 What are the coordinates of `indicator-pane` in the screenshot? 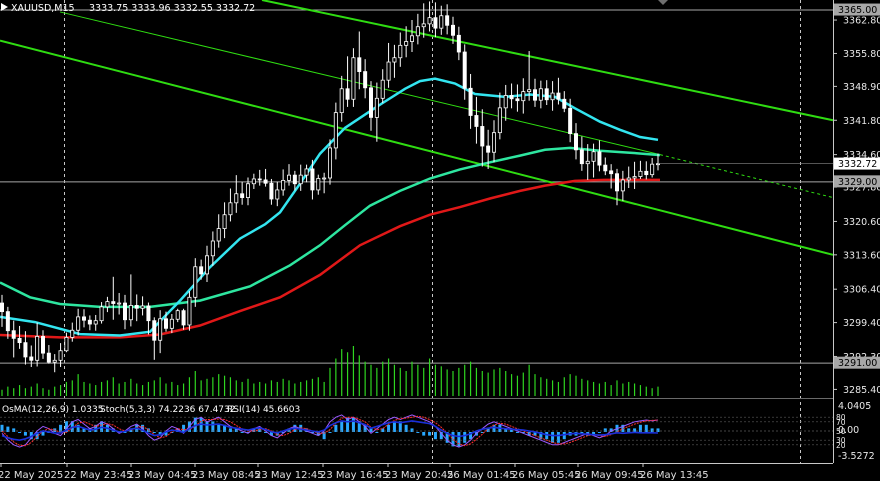 It's located at (416, 431).